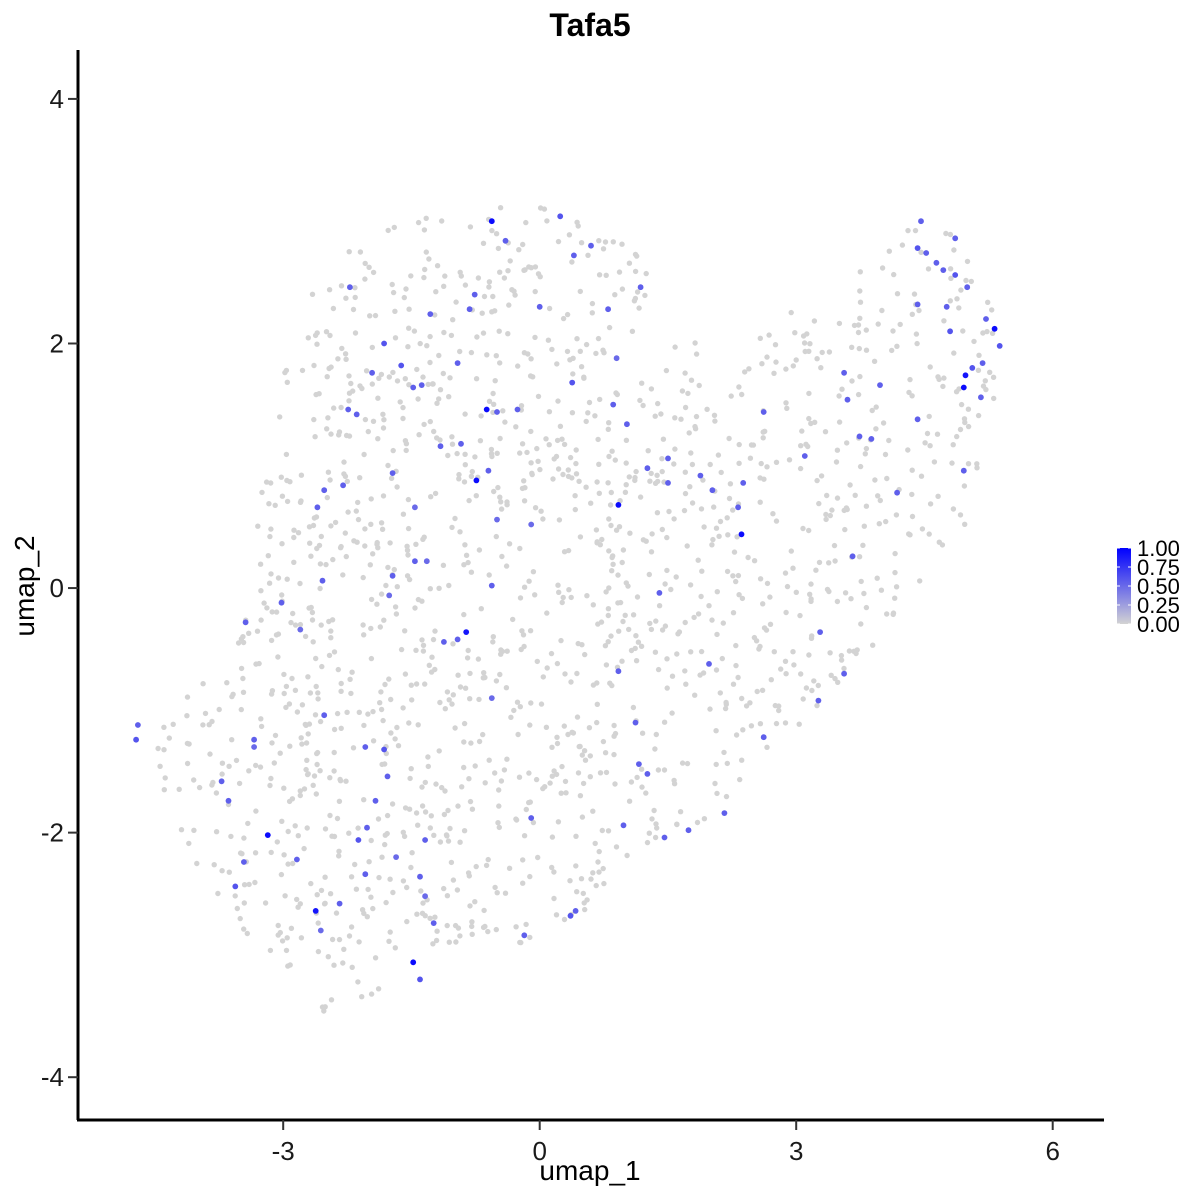 This screenshot has height=1200, width=1200. Describe the element at coordinates (57, 343) in the screenshot. I see `y-tick-label: 2` at that location.